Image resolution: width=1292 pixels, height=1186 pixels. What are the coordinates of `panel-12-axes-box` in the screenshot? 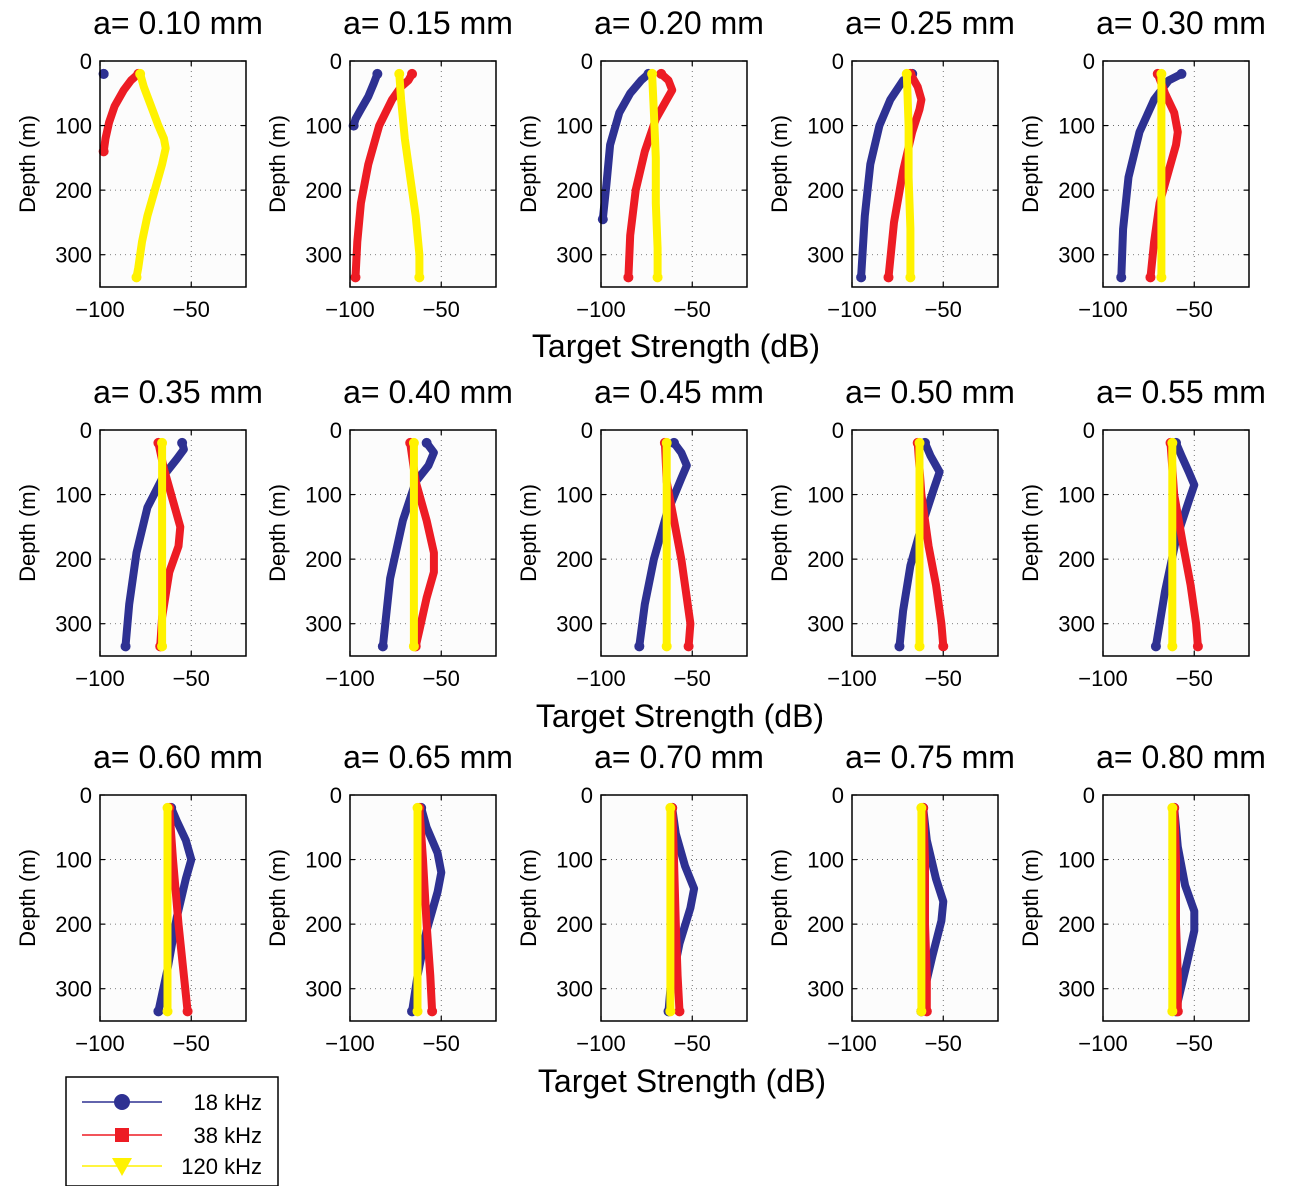 It's located at (423, 908).